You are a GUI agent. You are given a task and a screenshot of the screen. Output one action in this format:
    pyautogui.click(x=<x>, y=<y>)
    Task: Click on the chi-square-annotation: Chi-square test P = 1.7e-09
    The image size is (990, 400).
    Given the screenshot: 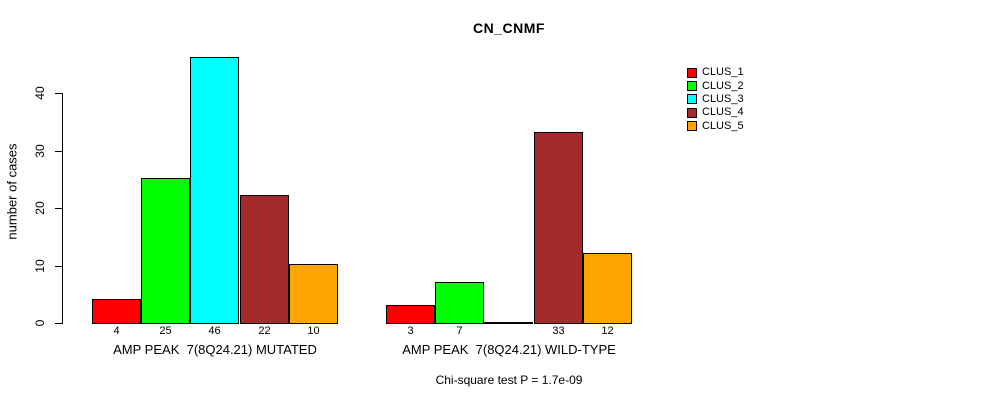 What is the action you would take?
    pyautogui.click(x=509, y=380)
    